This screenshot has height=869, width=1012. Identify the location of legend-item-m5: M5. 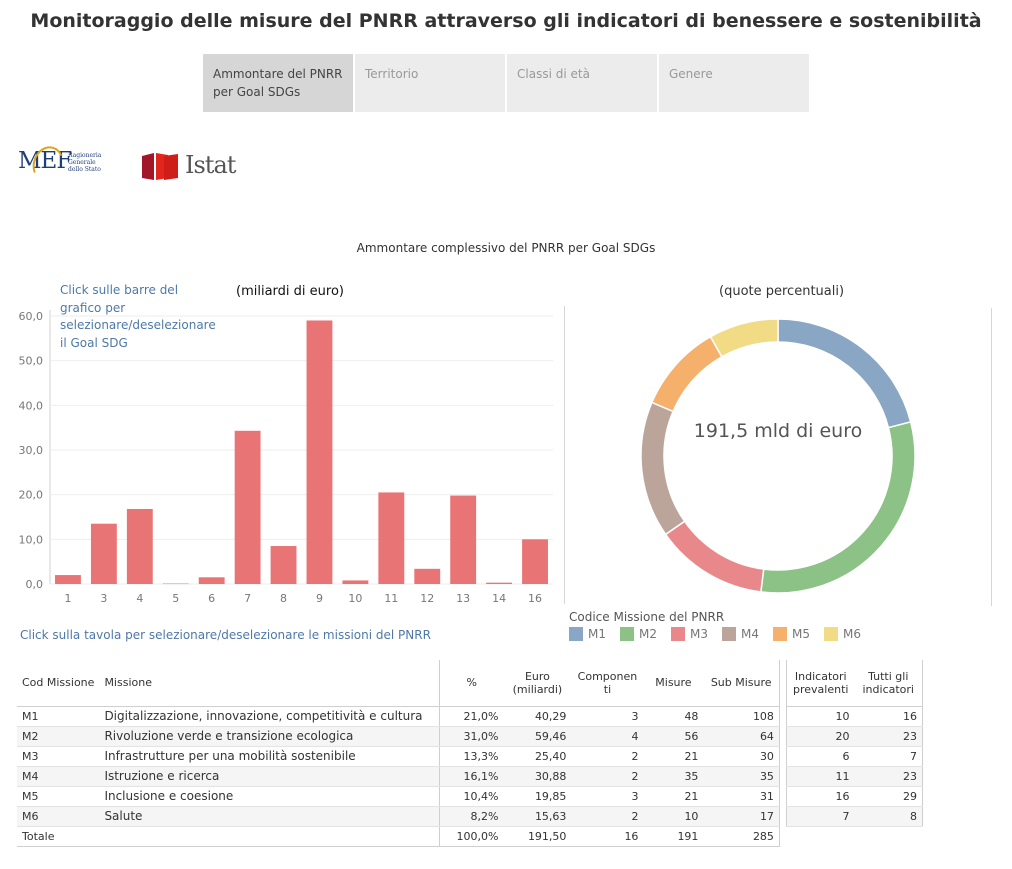
(791, 634).